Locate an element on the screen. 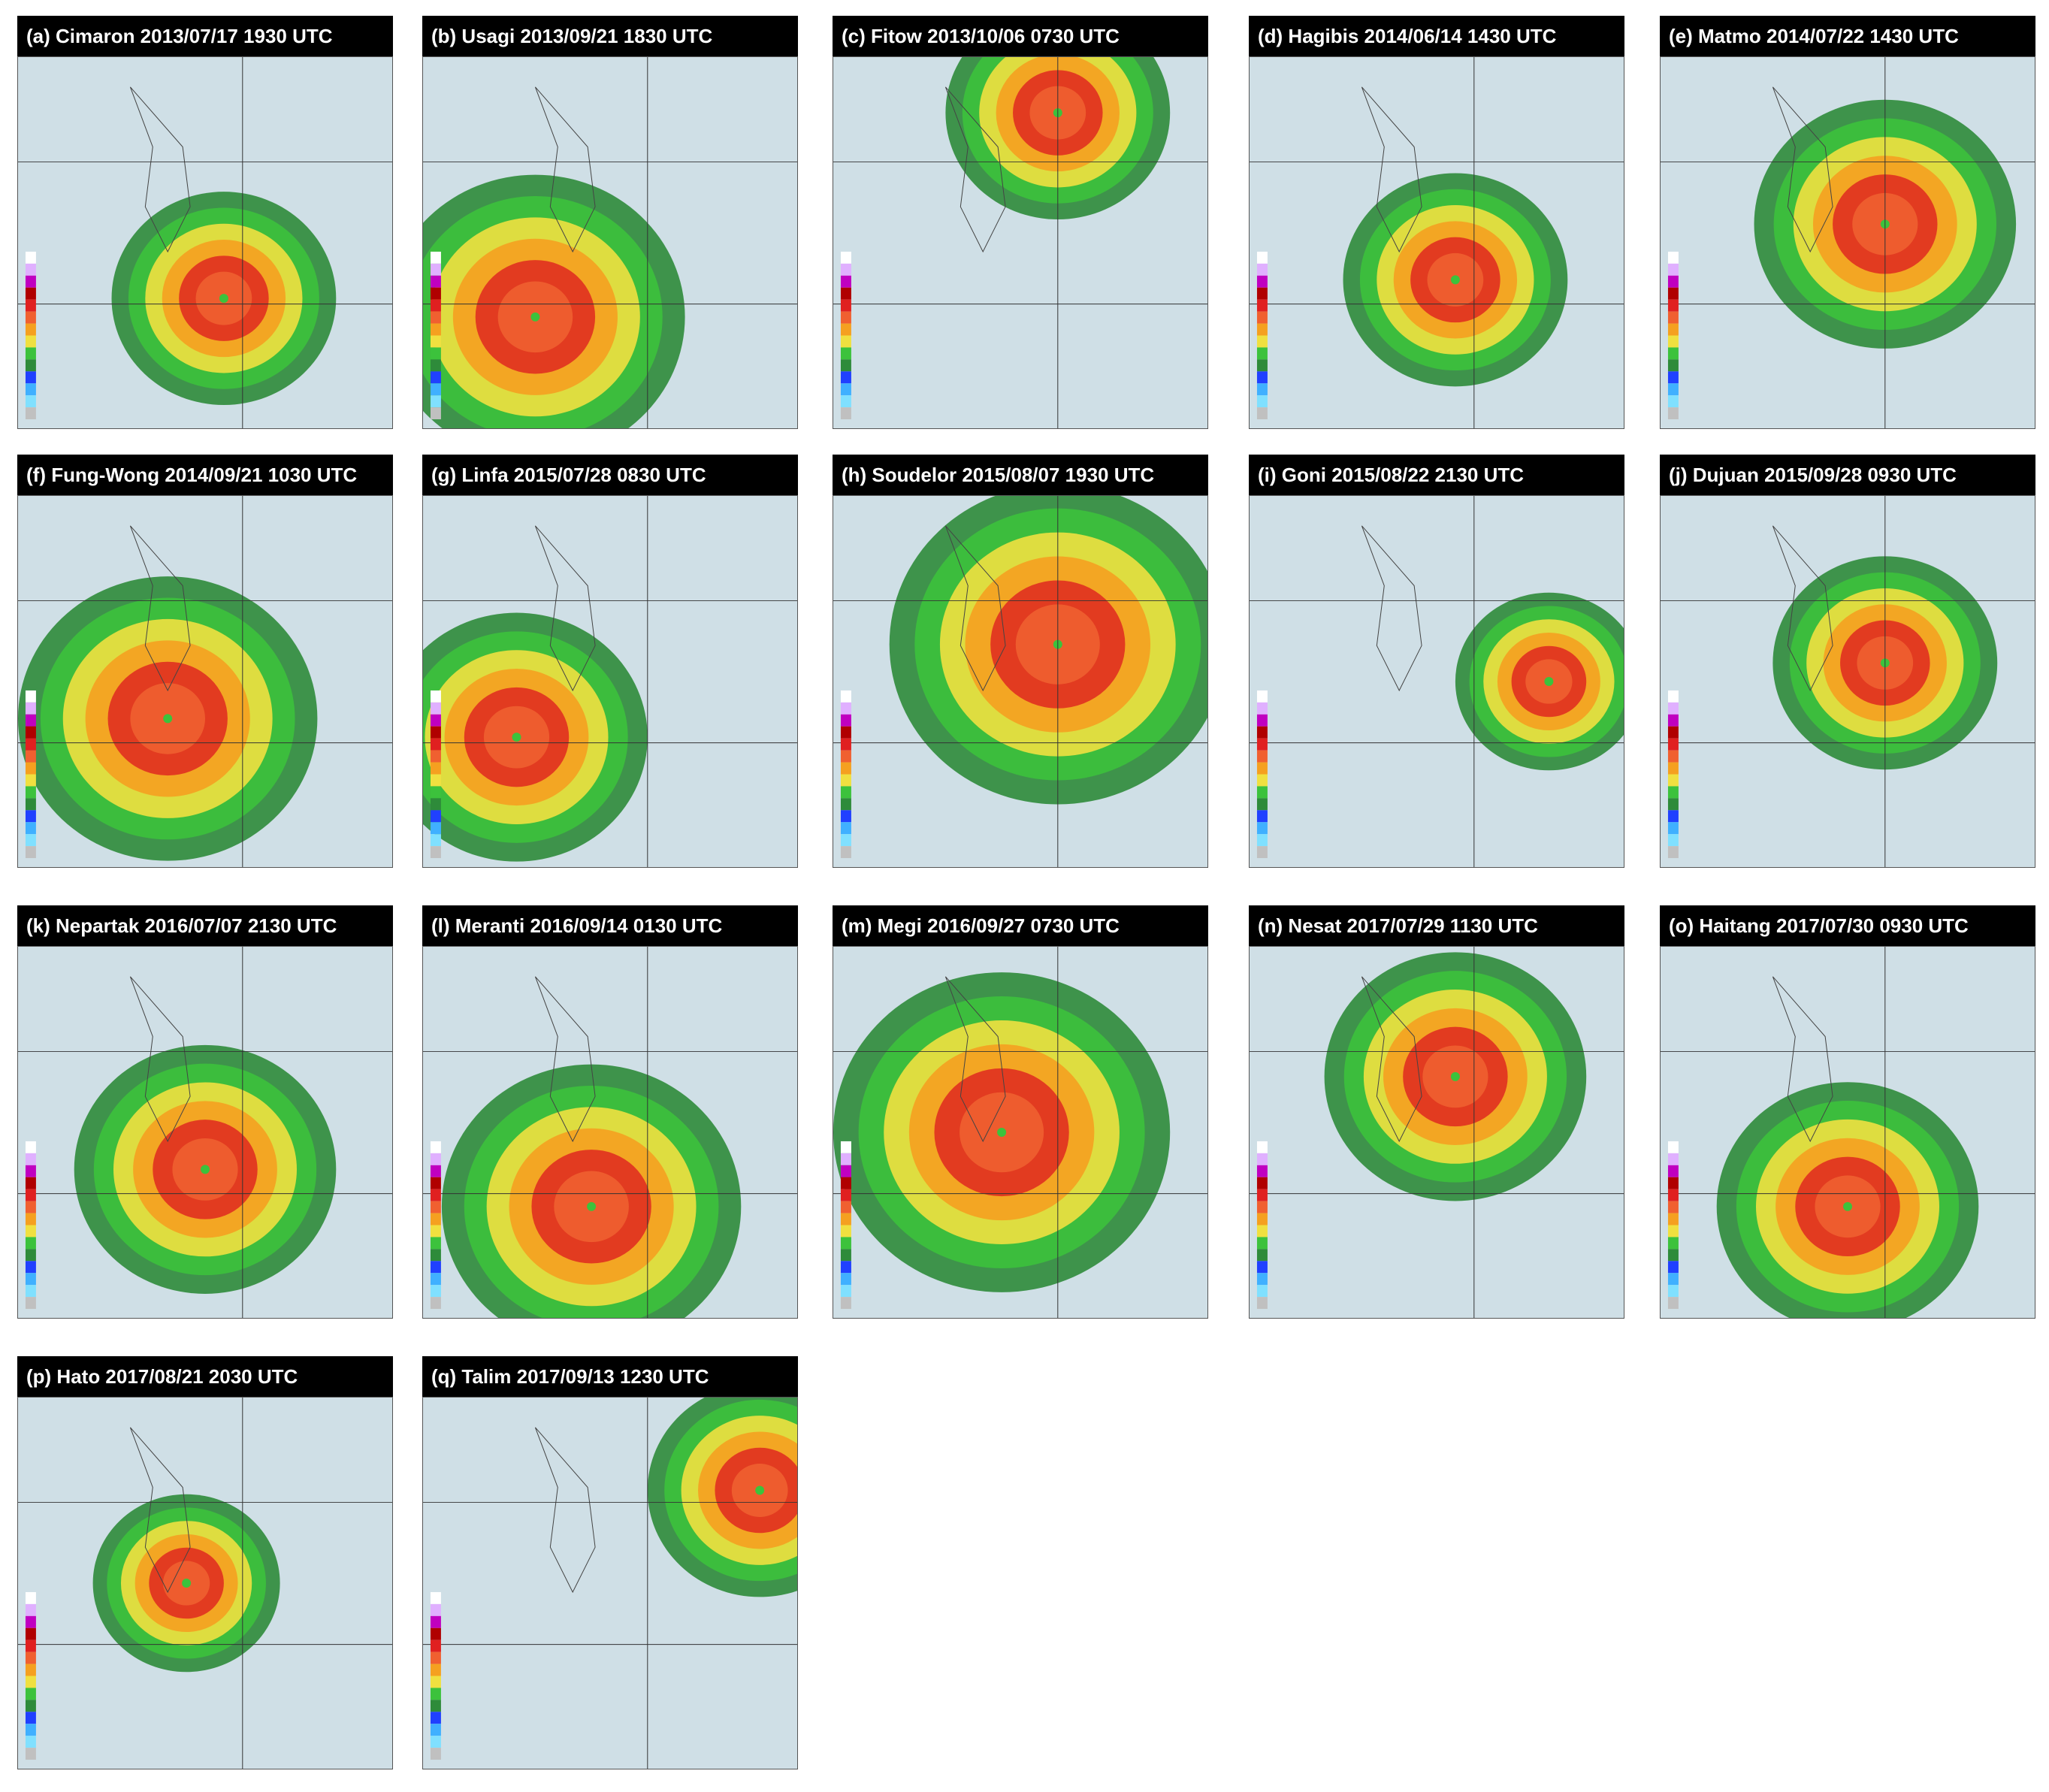 This screenshot has height=1792, width=2049. radar-panel: (a) Cimaron 2013/07/17 1930 UTC is located at coordinates (205, 223).